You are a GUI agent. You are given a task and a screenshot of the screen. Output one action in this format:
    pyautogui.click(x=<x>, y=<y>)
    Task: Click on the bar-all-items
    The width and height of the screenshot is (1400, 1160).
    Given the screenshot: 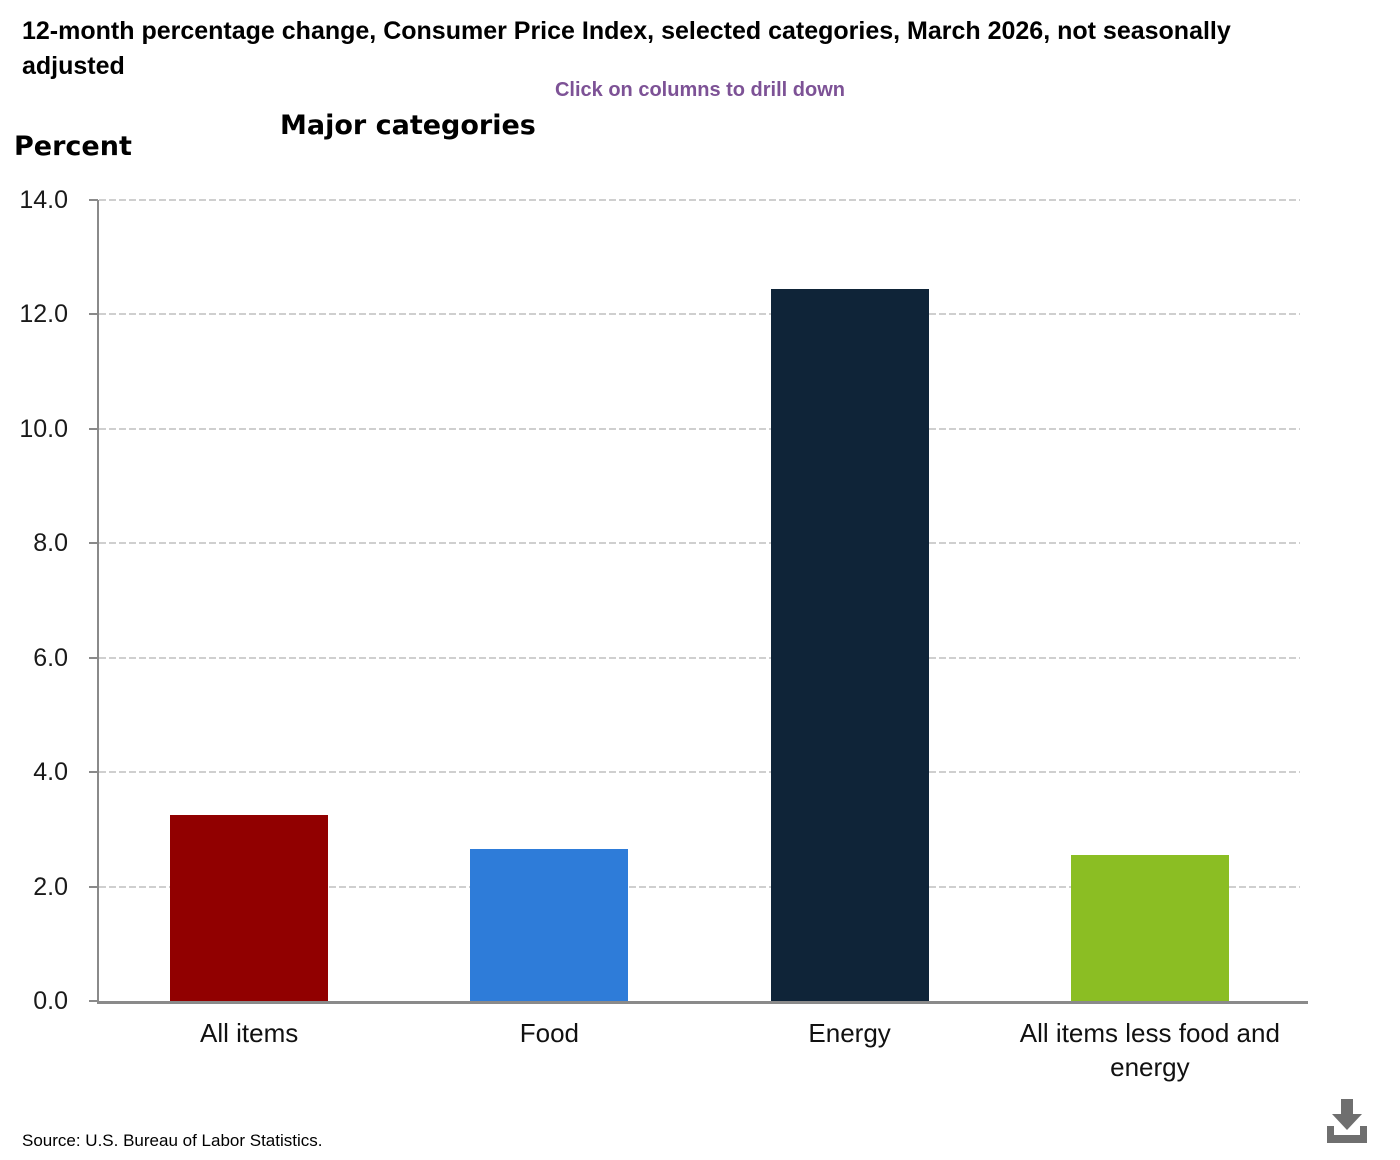 What is the action you would take?
    pyautogui.click(x=249, y=908)
    